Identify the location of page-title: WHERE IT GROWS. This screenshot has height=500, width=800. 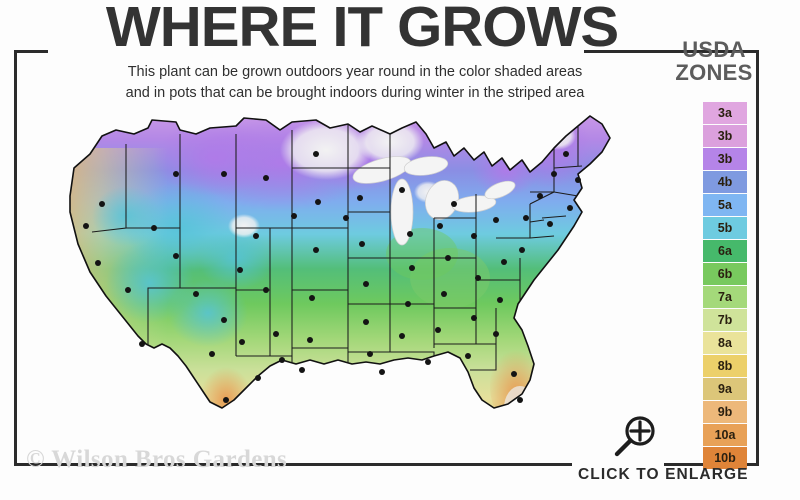
(362, 29).